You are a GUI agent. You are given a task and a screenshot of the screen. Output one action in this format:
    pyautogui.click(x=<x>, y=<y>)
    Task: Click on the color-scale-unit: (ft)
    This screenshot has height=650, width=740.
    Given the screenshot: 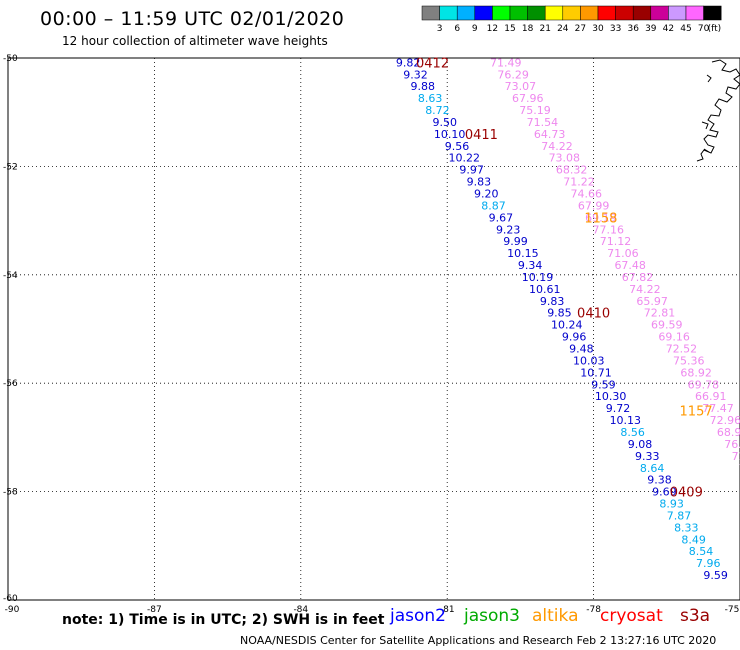 What is the action you would take?
    pyautogui.click(x=715, y=29)
    